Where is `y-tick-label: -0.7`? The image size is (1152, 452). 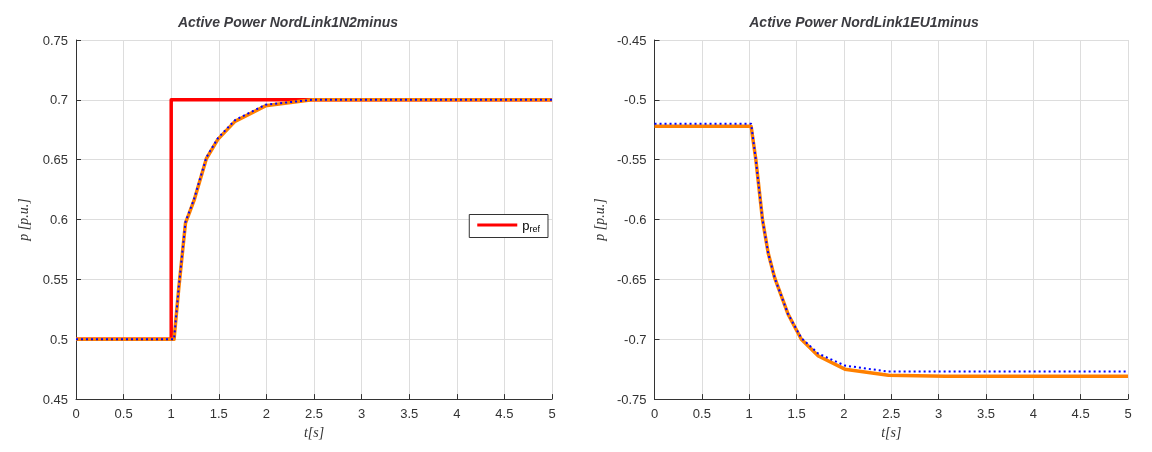
y-tick-label: -0.7 is located at coordinates (635, 339).